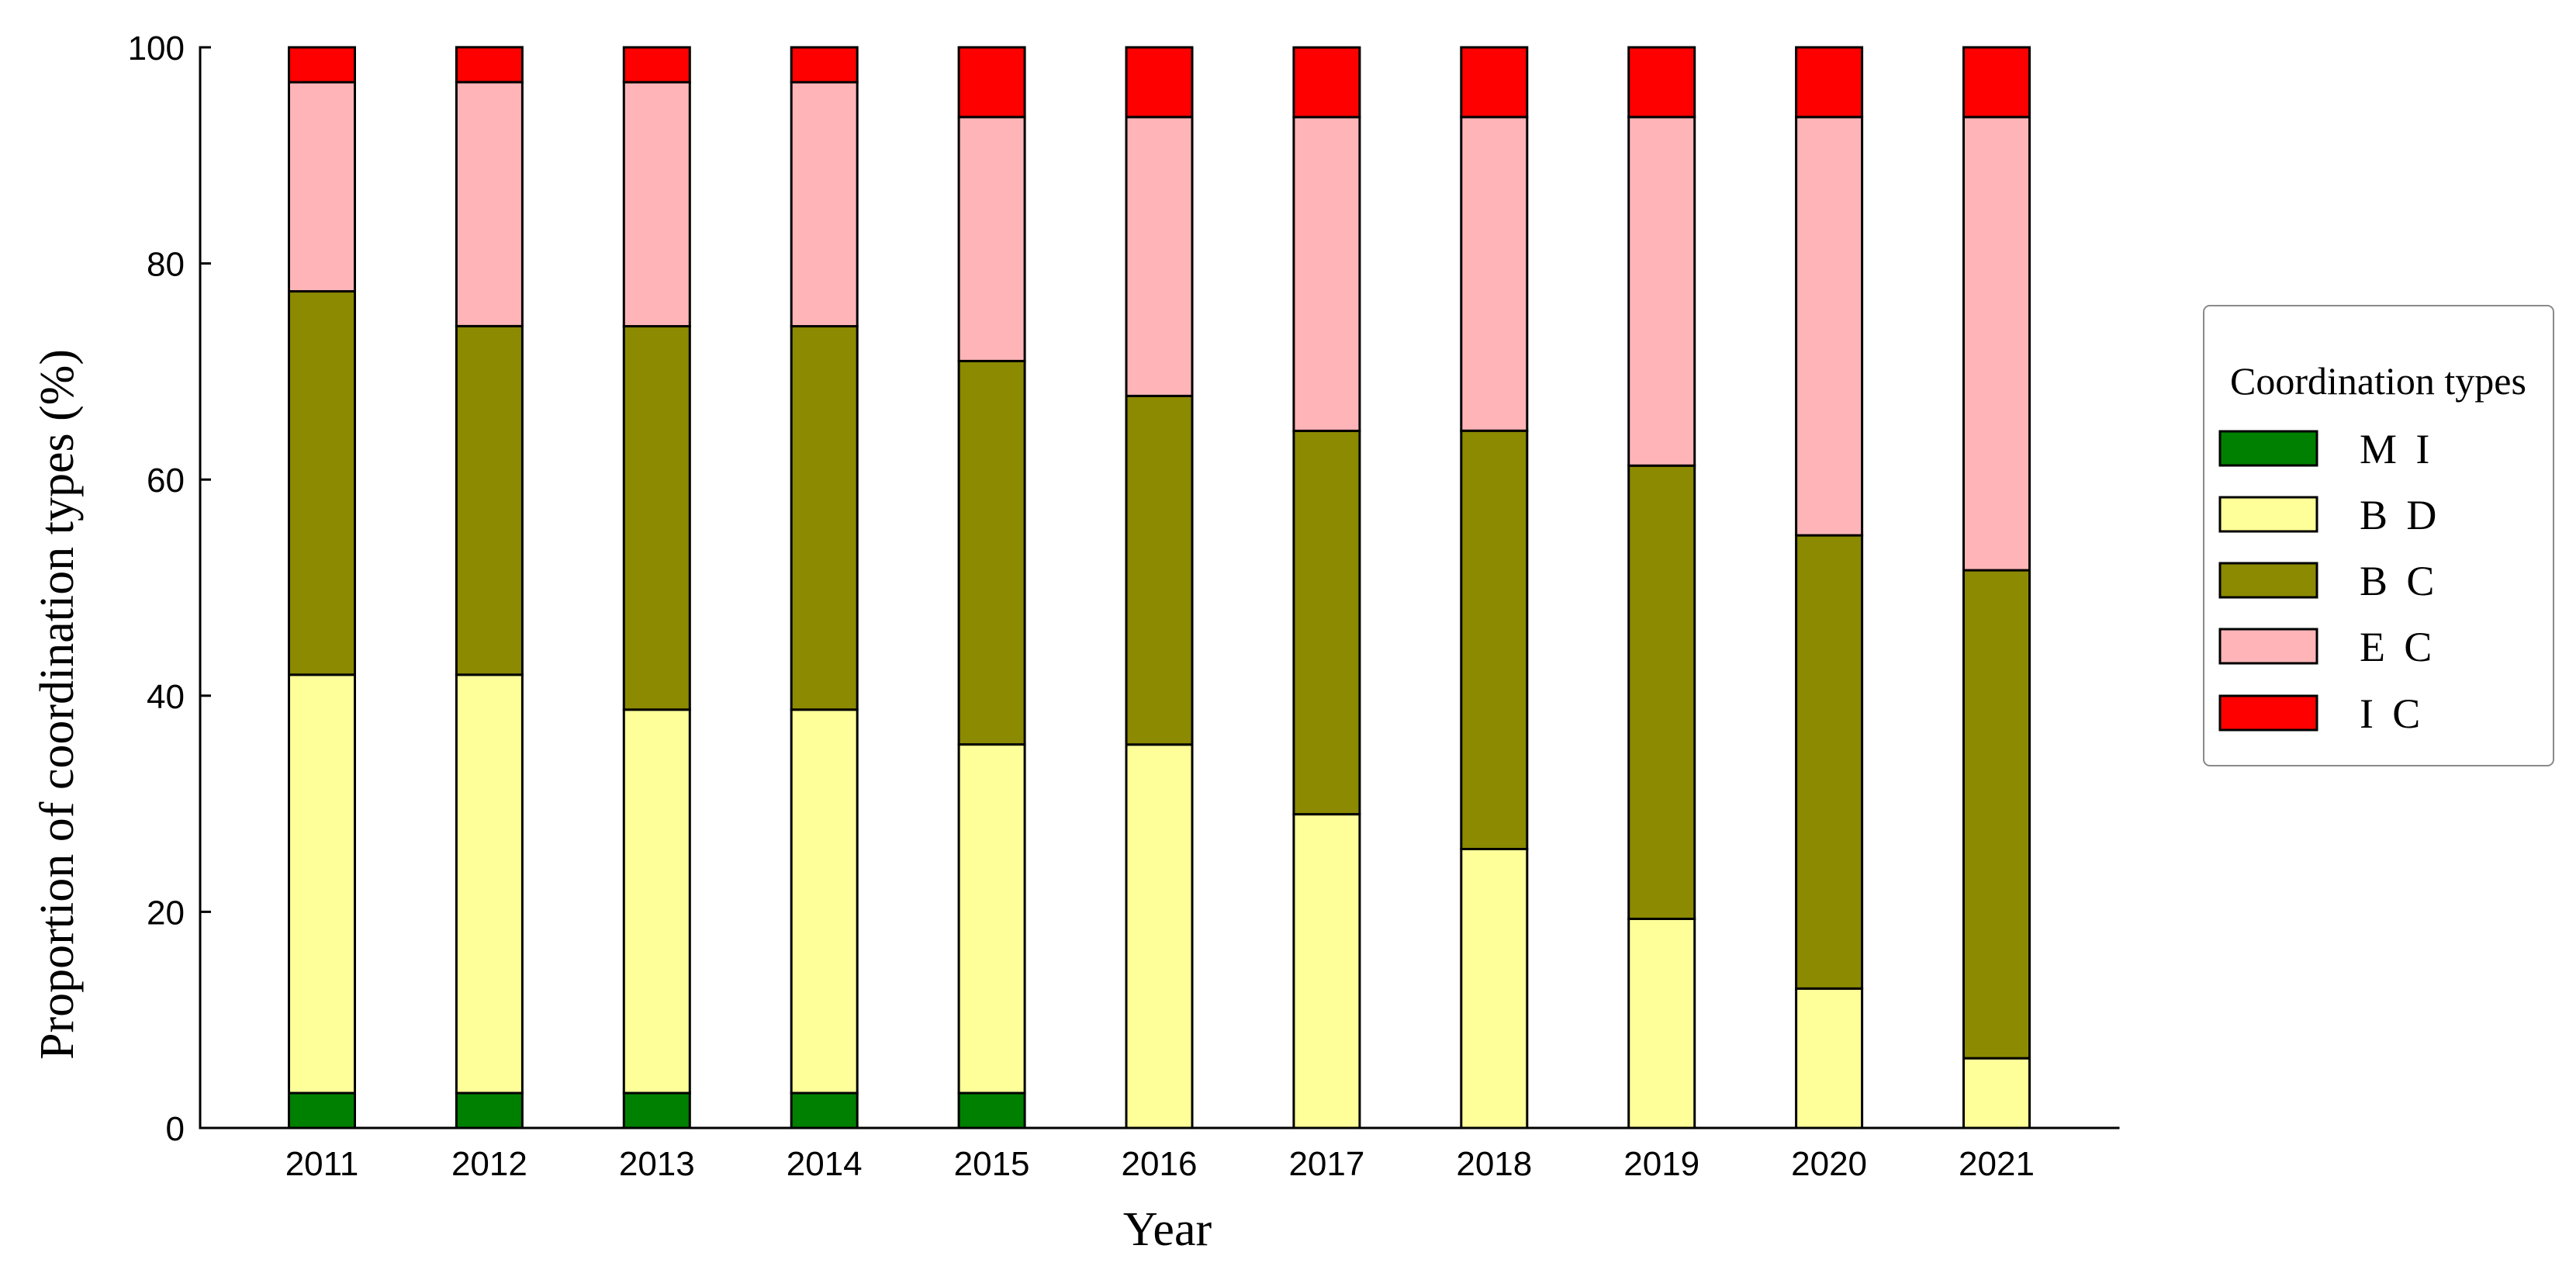 Image resolution: width=2576 pixels, height=1280 pixels. I want to click on bar-segment-2017-ec, so click(1326, 274).